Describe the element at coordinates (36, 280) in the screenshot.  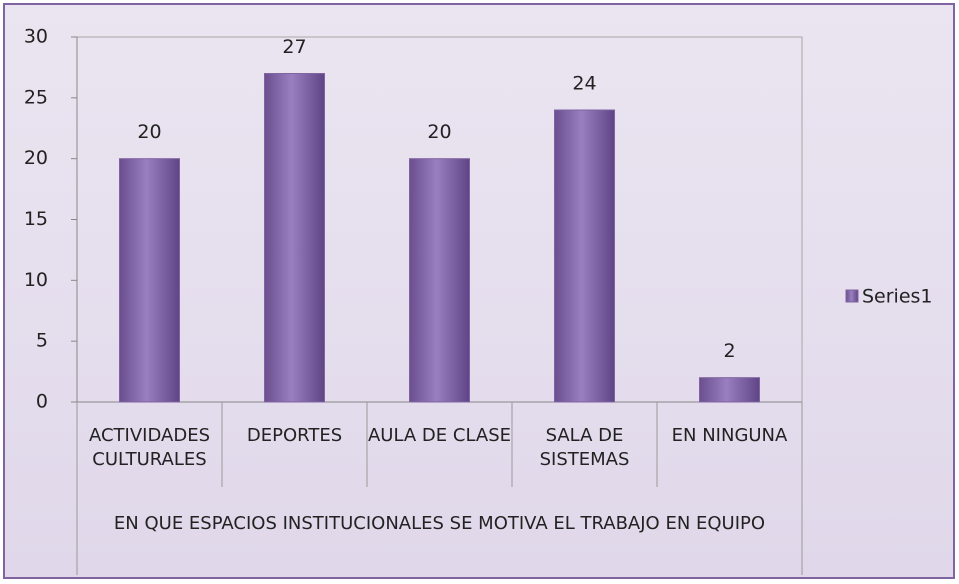
I see `y-tick-label: 10` at that location.